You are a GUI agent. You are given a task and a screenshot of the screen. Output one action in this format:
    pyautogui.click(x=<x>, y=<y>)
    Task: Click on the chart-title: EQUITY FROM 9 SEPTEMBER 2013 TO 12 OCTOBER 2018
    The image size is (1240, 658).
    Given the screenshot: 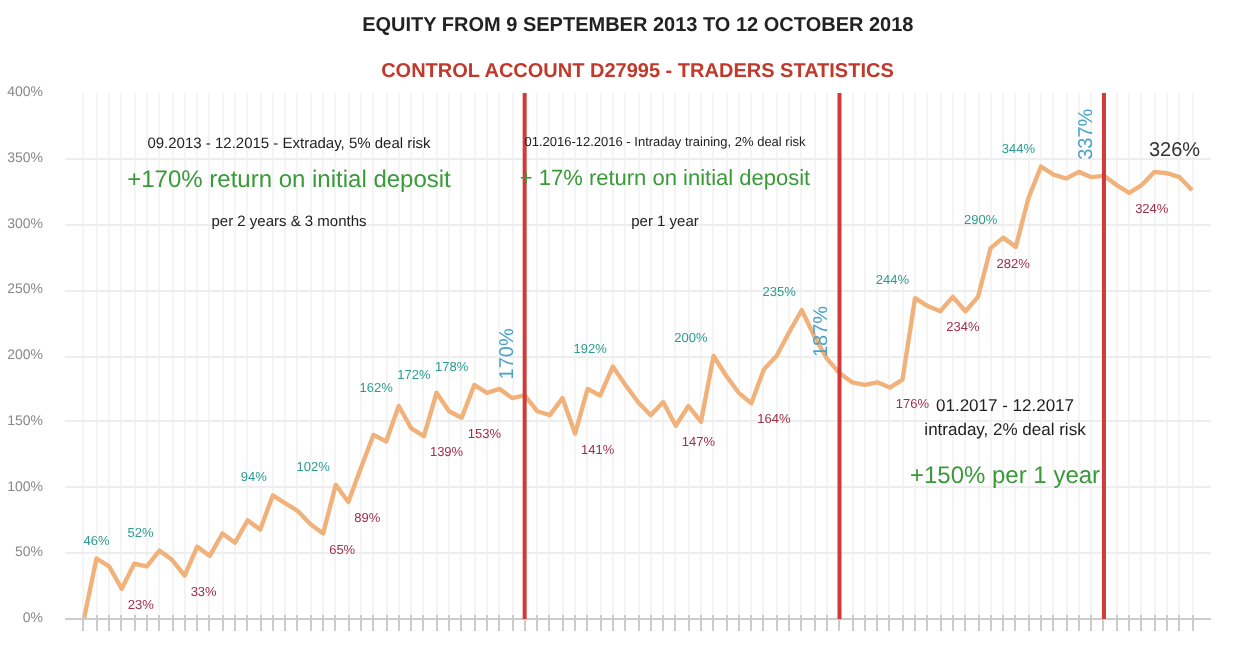 What is the action you would take?
    pyautogui.click(x=638, y=26)
    